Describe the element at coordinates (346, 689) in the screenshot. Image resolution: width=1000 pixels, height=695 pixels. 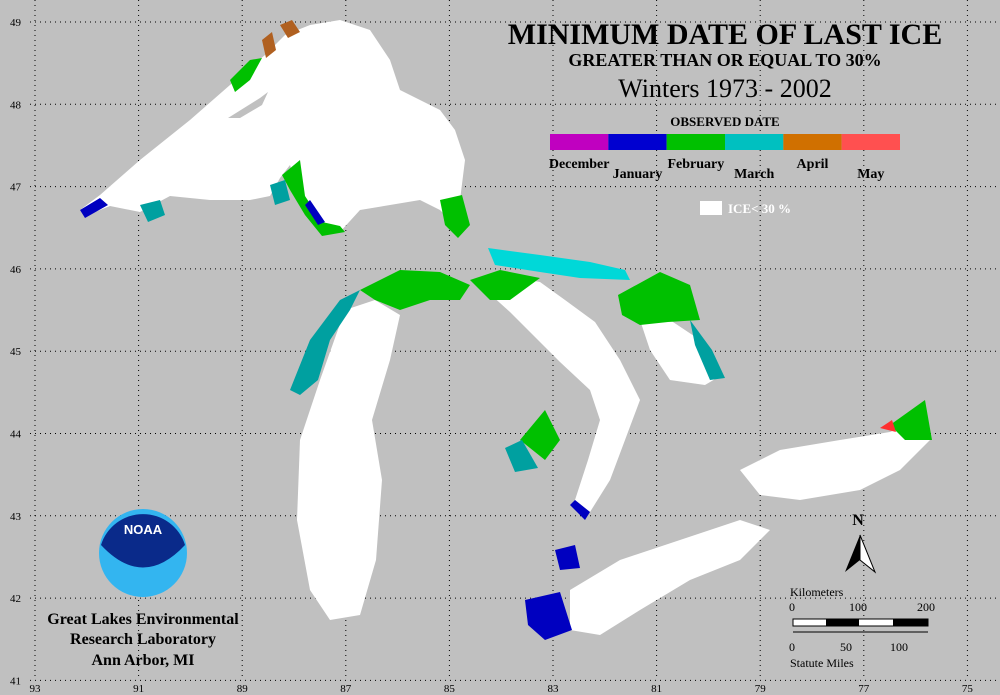
I see `longitude-label: 87` at that location.